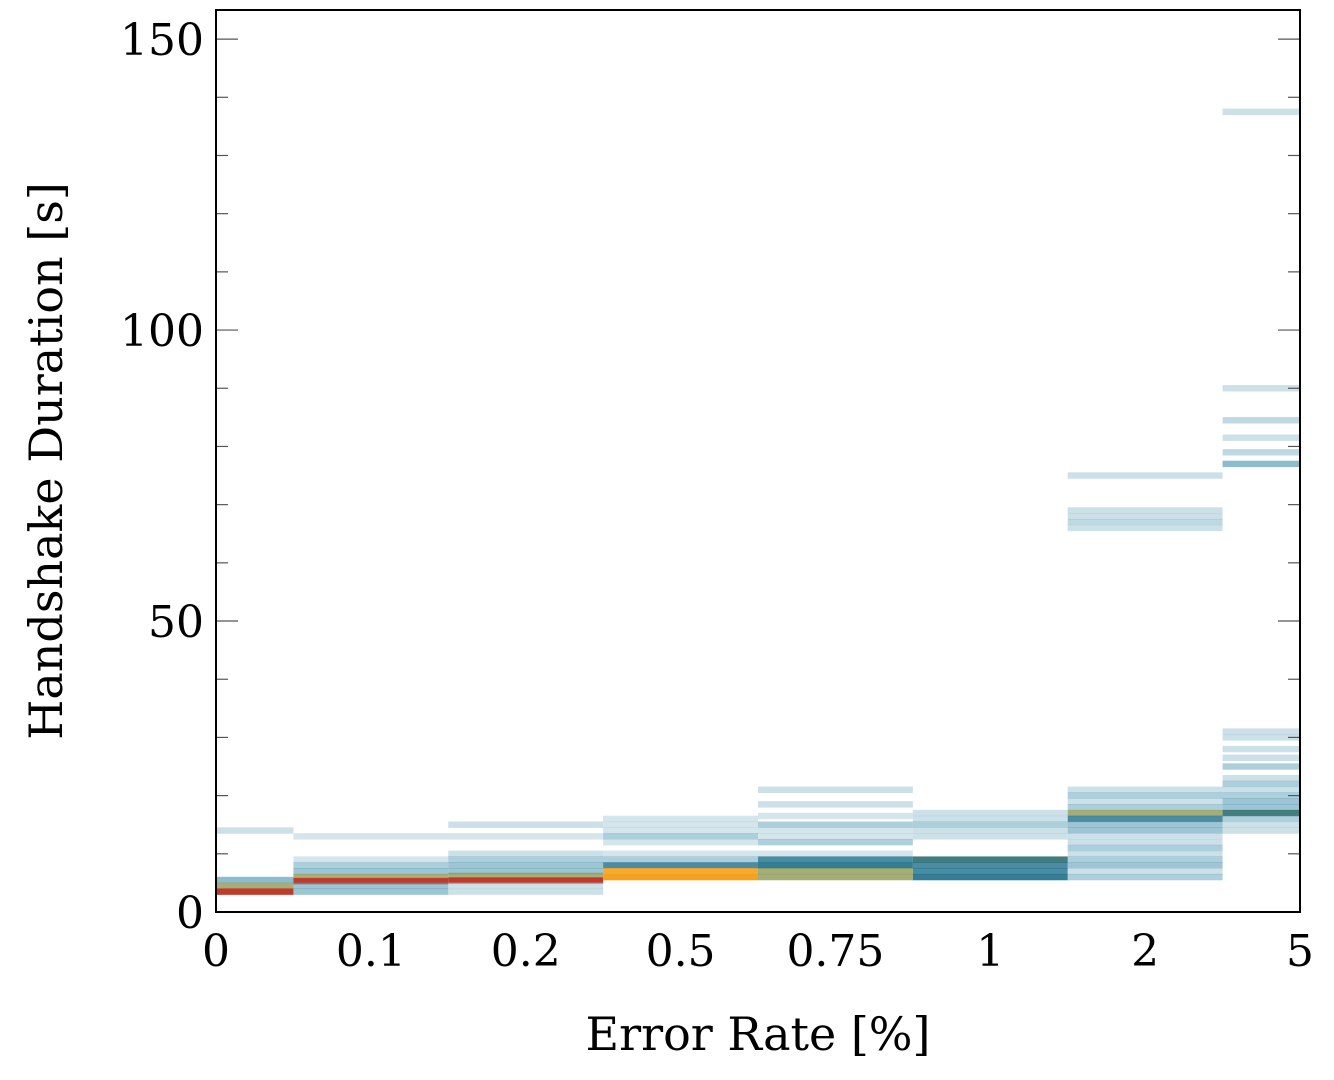  What do you see at coordinates (990, 951) in the screenshot?
I see `x-tick-label-5: 1` at bounding box center [990, 951].